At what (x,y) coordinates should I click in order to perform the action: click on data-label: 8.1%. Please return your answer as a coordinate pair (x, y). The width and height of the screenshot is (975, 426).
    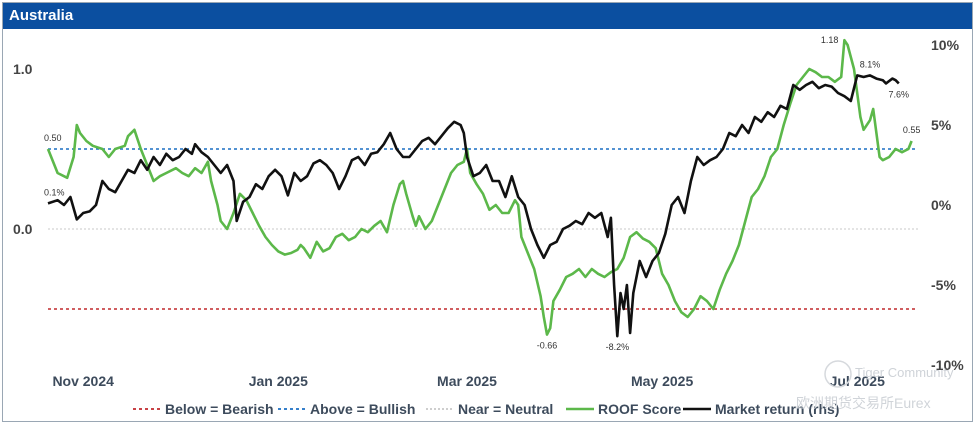
    Looking at the image, I should click on (870, 64).